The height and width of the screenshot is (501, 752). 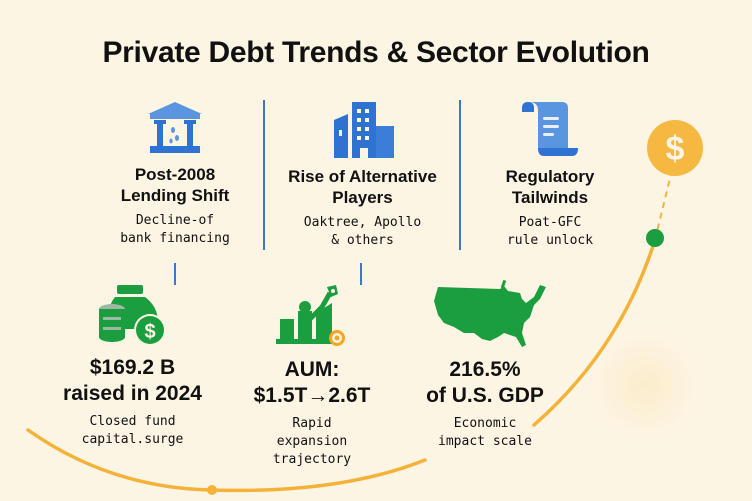 I want to click on card-heading: Regulatory Tailwinds, so click(x=550, y=187).